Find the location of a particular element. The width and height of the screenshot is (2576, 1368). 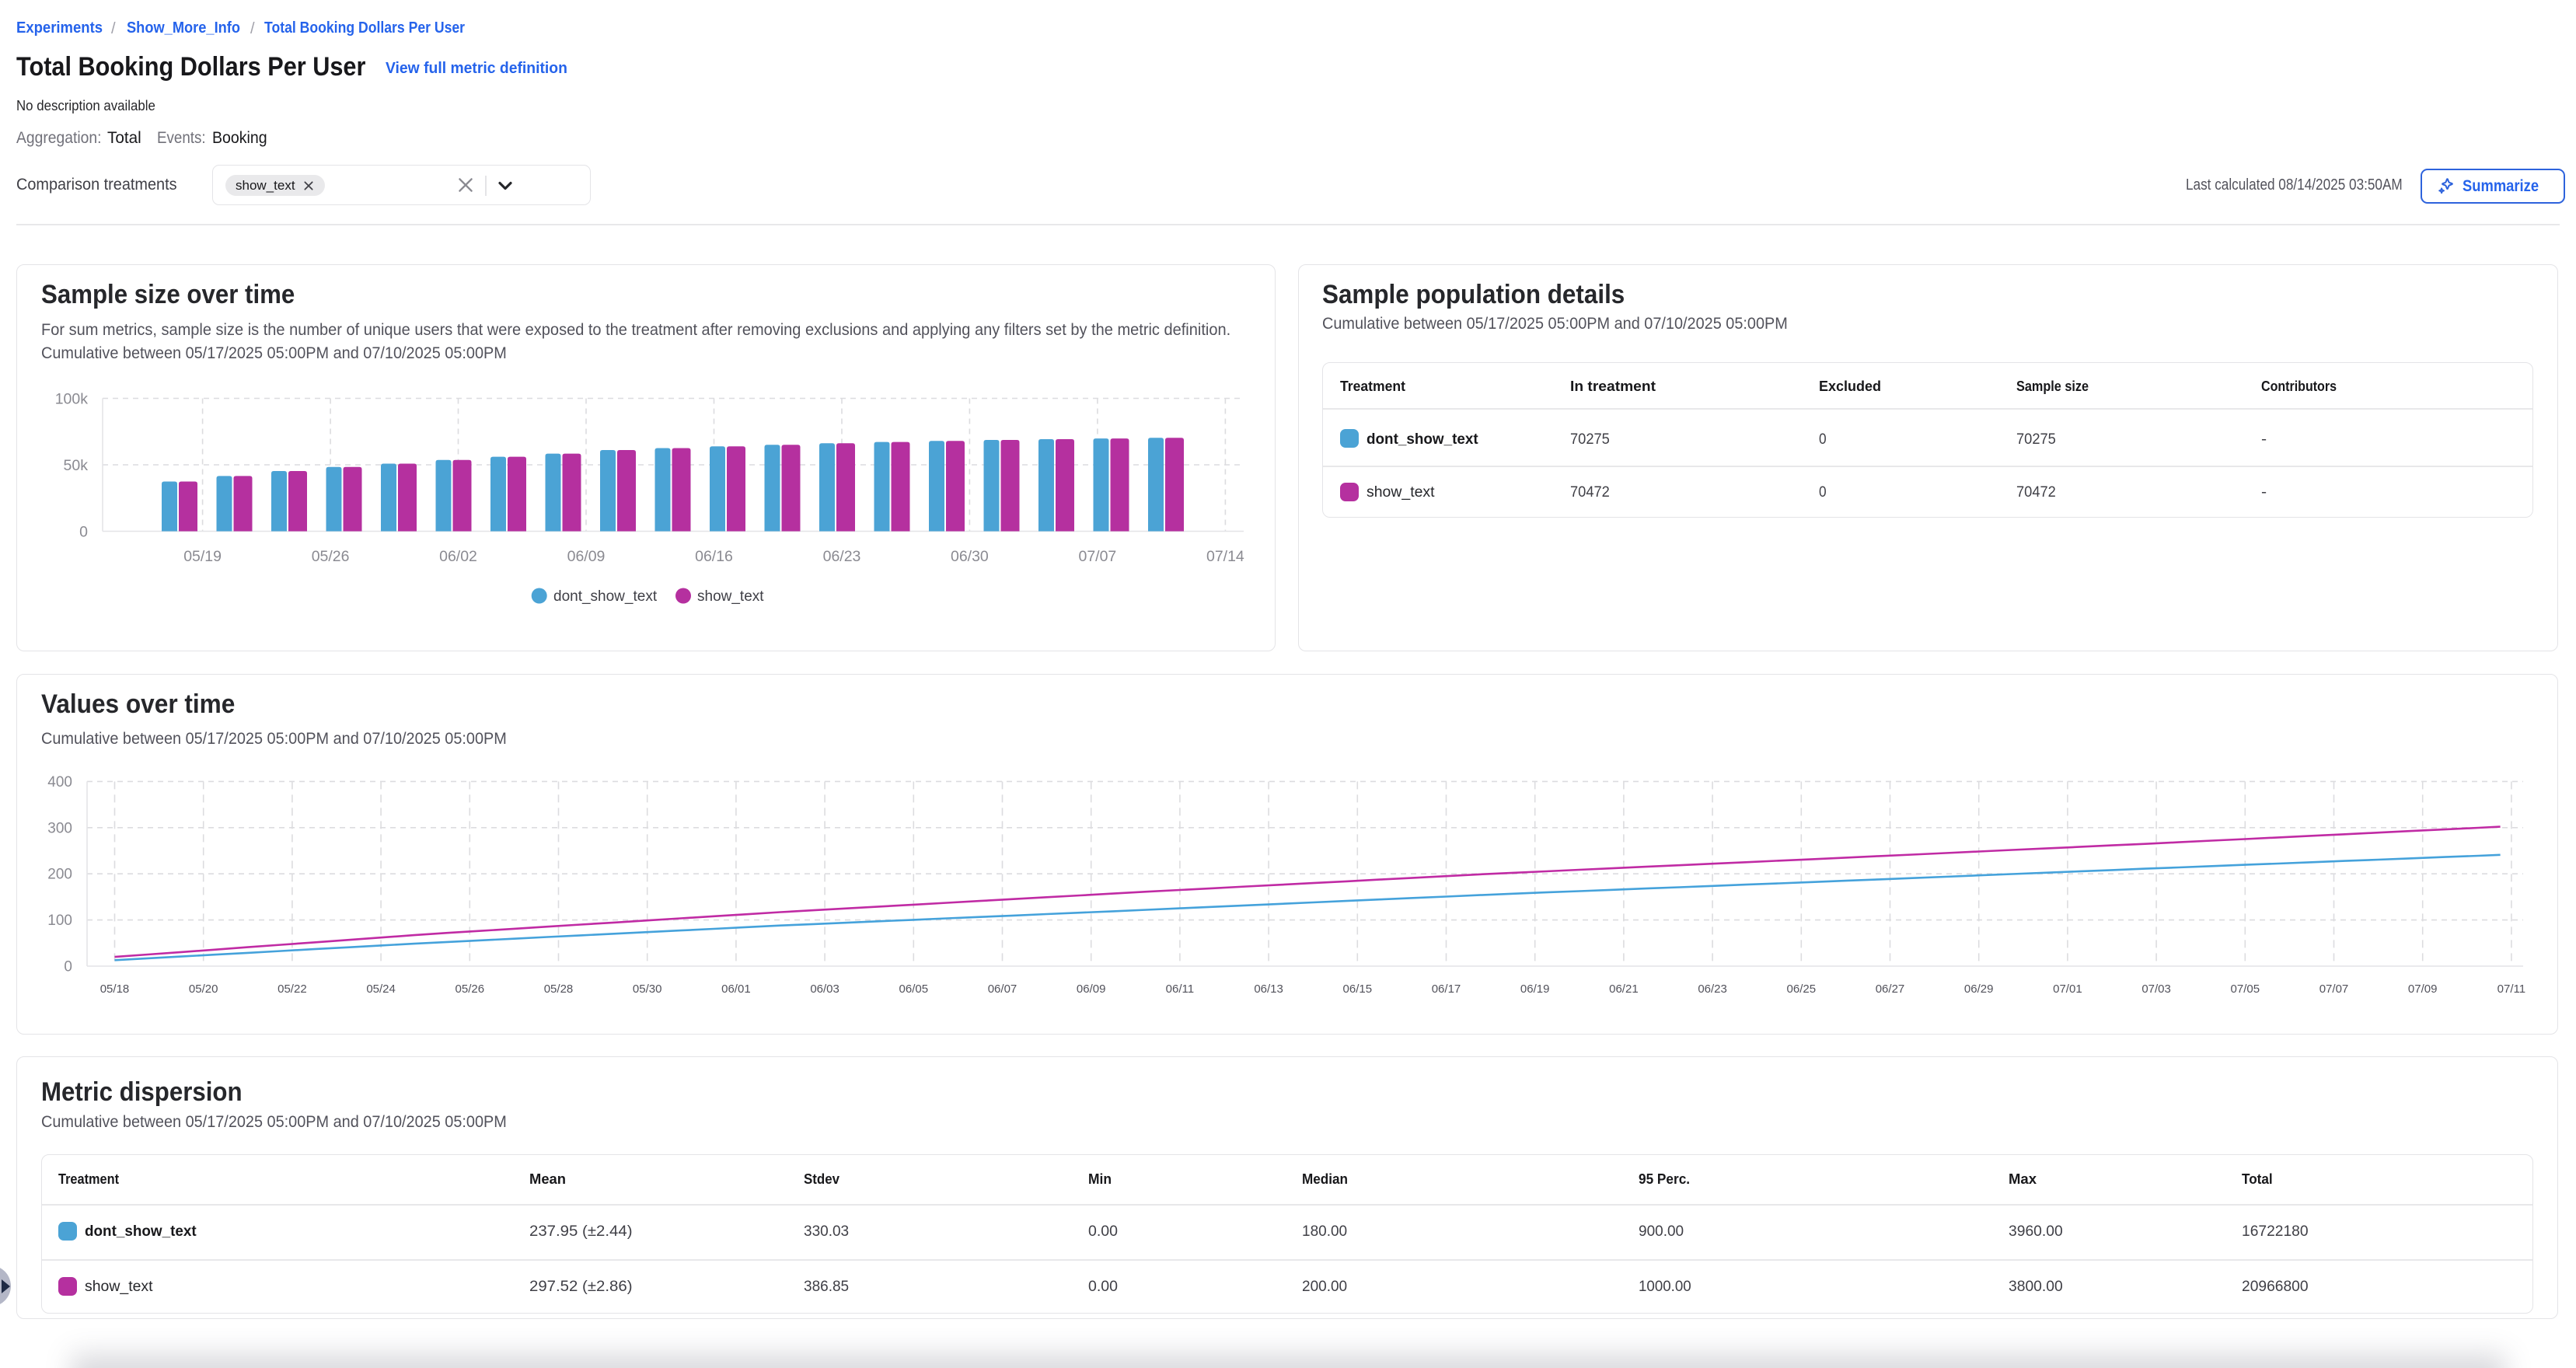

svg-text: 06/03 is located at coordinates (825, 989).